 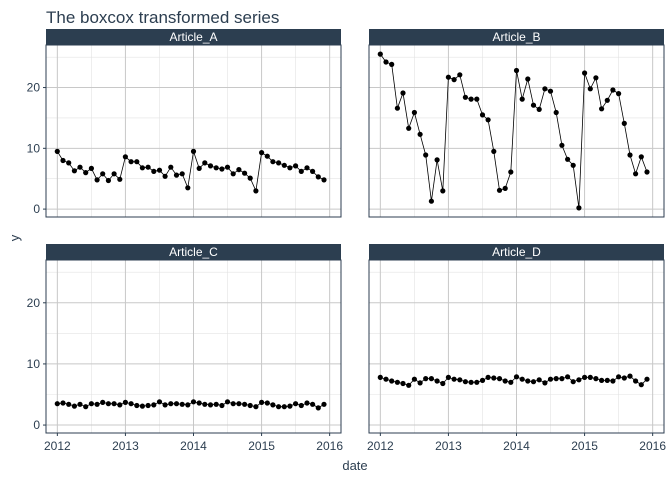 What do you see at coordinates (261, 446) in the screenshot?
I see `x-tick-label: 2015` at bounding box center [261, 446].